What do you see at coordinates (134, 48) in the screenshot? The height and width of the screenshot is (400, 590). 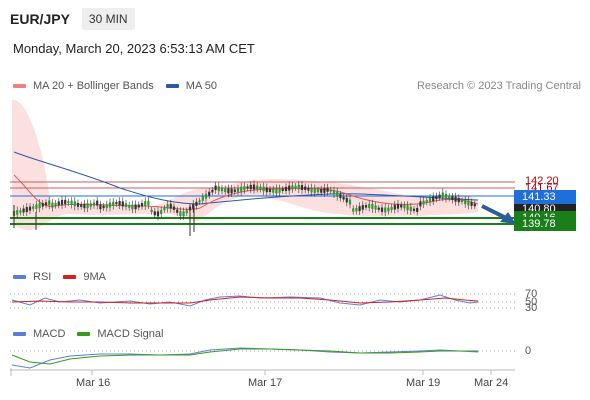 I see `chart-datetime: Monday, March 20, 2023 6:53:13 AM CET` at bounding box center [134, 48].